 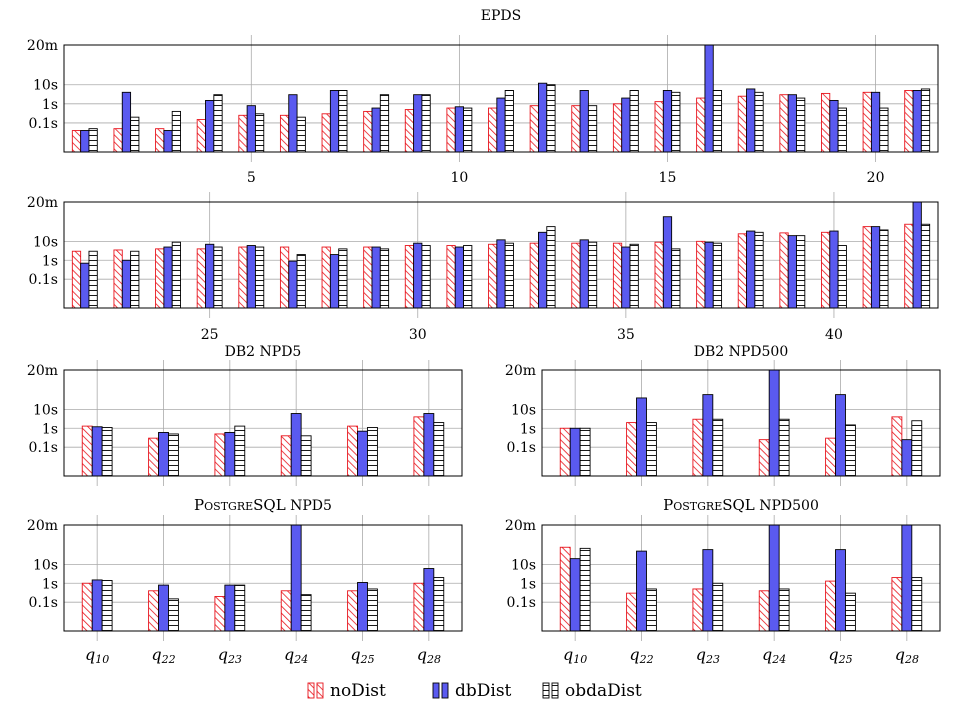 What do you see at coordinates (840, 655) in the screenshot?
I see `x-tick-label: q25` at bounding box center [840, 655].